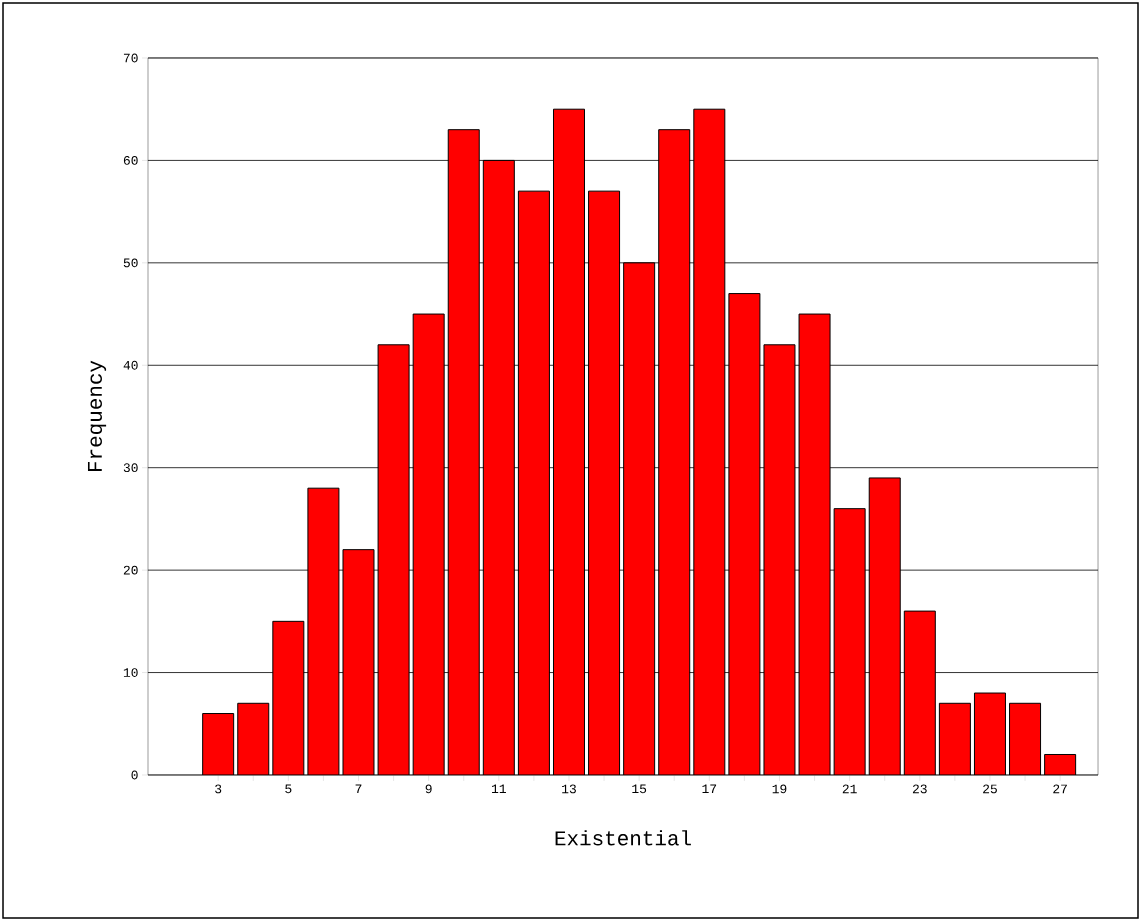 The width and height of the screenshot is (1141, 921). What do you see at coordinates (623, 838) in the screenshot?
I see `x-axis-title: Existential` at bounding box center [623, 838].